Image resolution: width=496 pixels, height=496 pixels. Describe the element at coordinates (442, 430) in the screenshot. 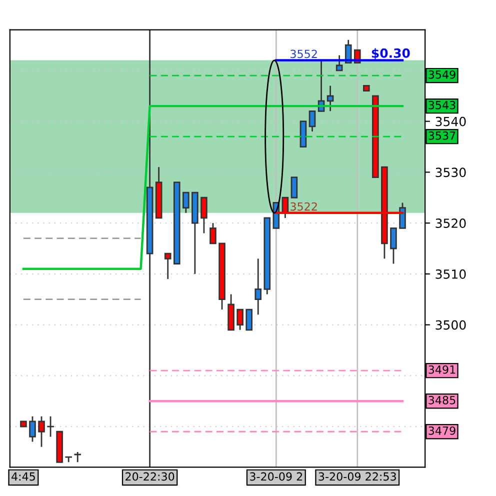

I see `text: 3479` at that location.